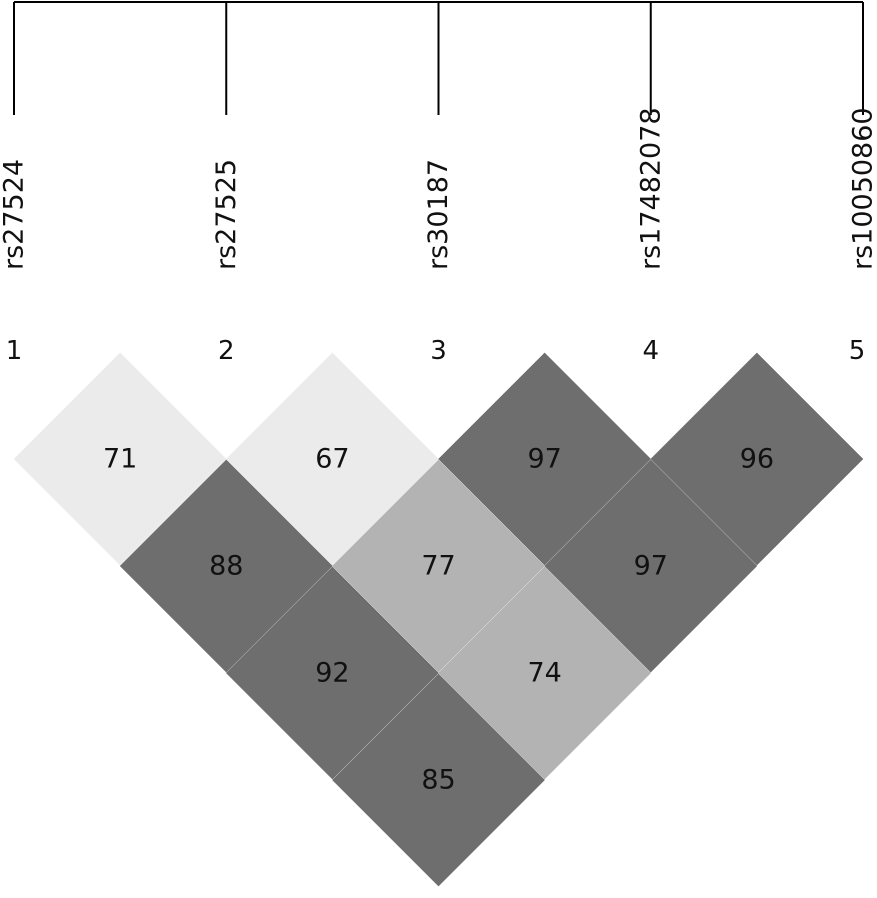 This screenshot has width=877, height=898. I want to click on marker-name: rs17482078, so click(650, 188).